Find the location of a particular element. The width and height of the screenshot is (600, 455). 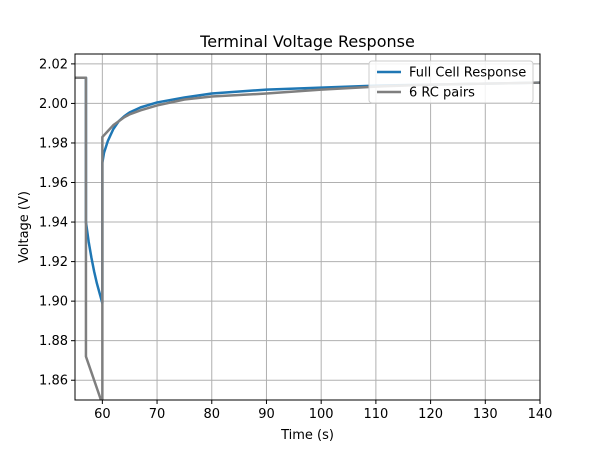

x-tick-label: 140 is located at coordinates (540, 414).